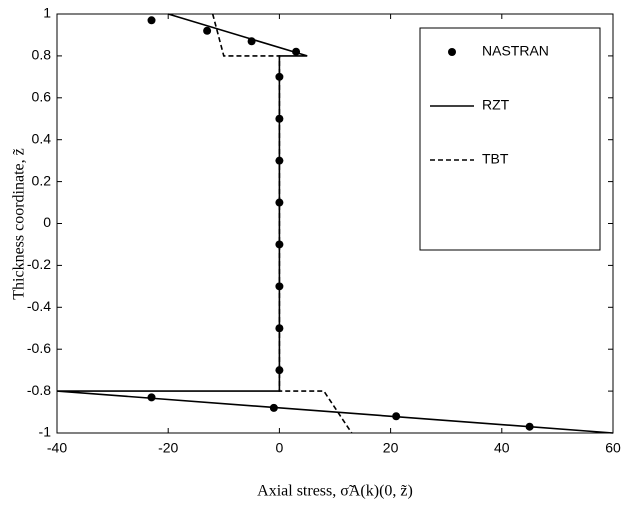 The image size is (641, 509). I want to click on y-tick-label: -0.6, so click(39, 348).